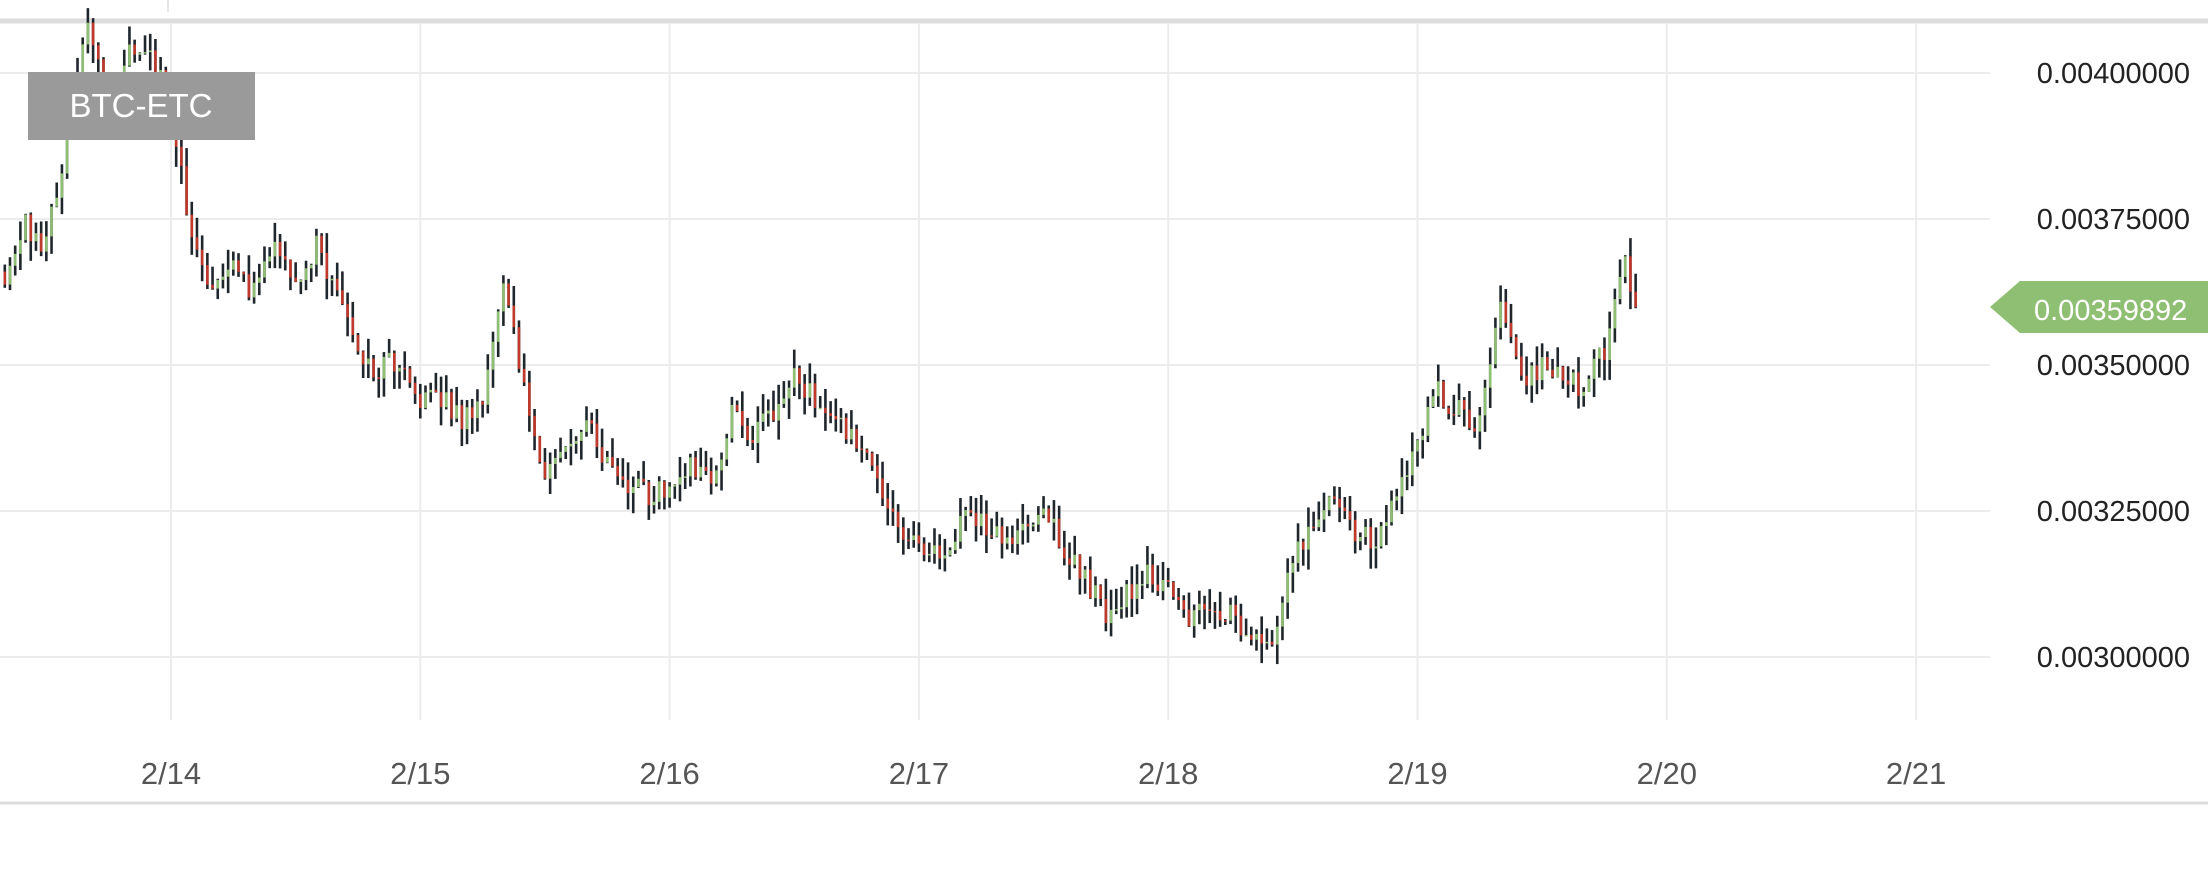 This screenshot has width=2208, height=886. What do you see at coordinates (420, 773) in the screenshot?
I see `x-tick-label: 2/15` at bounding box center [420, 773].